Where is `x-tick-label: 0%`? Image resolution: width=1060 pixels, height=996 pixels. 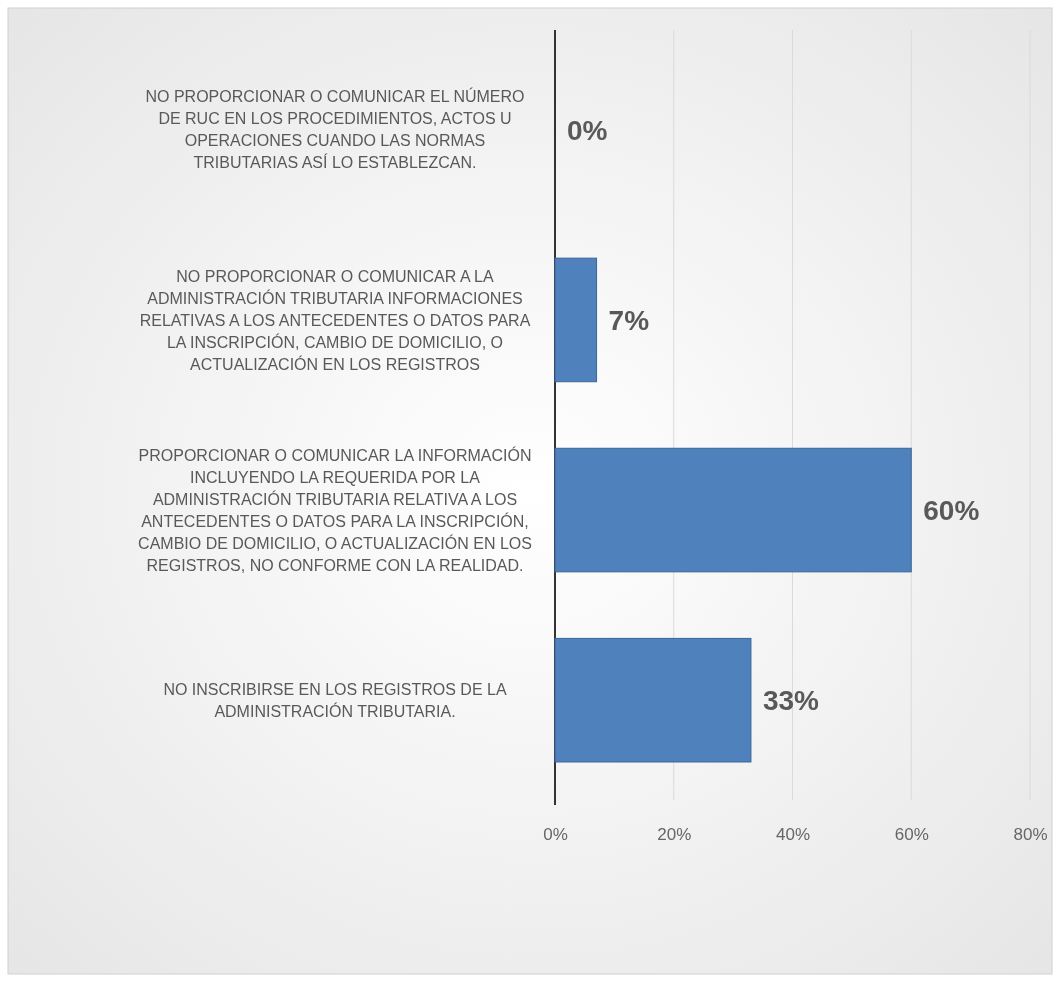
x-tick-label: 0% is located at coordinates (555, 835).